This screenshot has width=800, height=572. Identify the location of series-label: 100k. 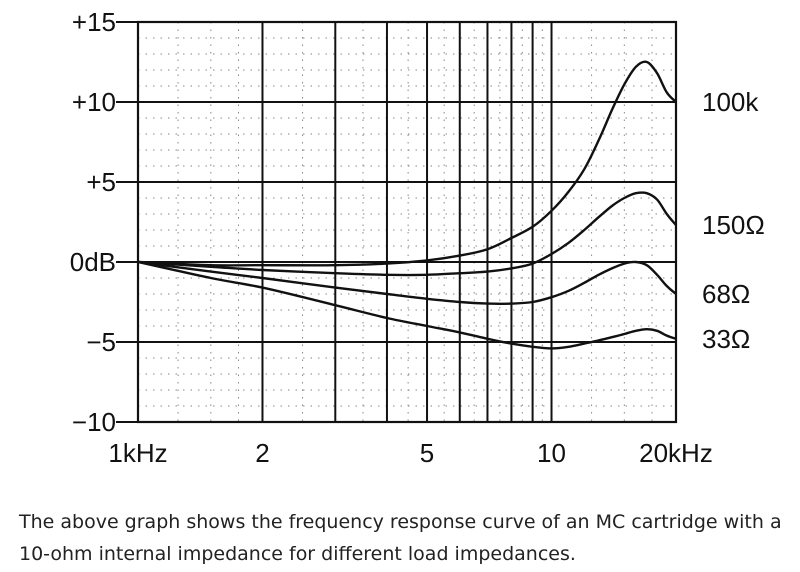
(730, 102).